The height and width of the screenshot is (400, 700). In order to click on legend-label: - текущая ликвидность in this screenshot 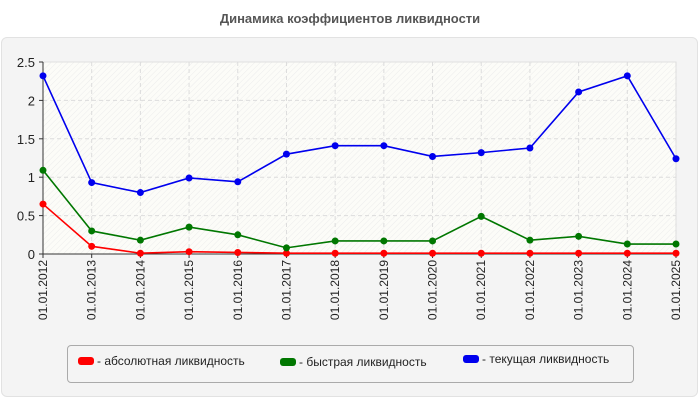, I will do `click(546, 359)`.